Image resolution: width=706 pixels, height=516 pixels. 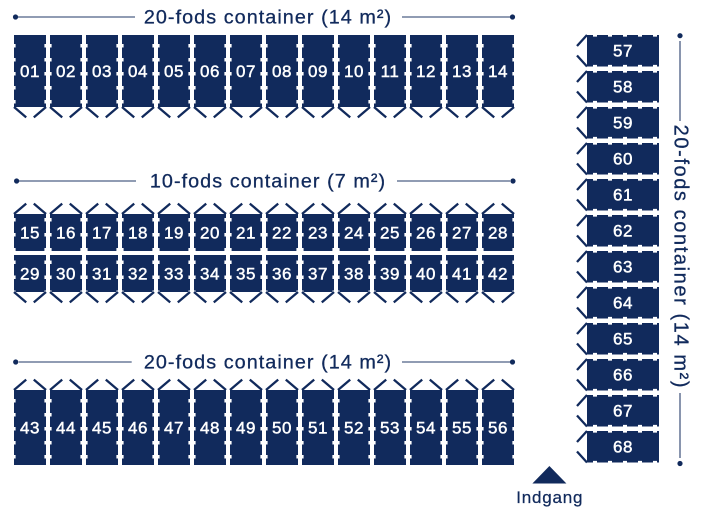 I want to click on svg-text: 56, so click(x=498, y=427).